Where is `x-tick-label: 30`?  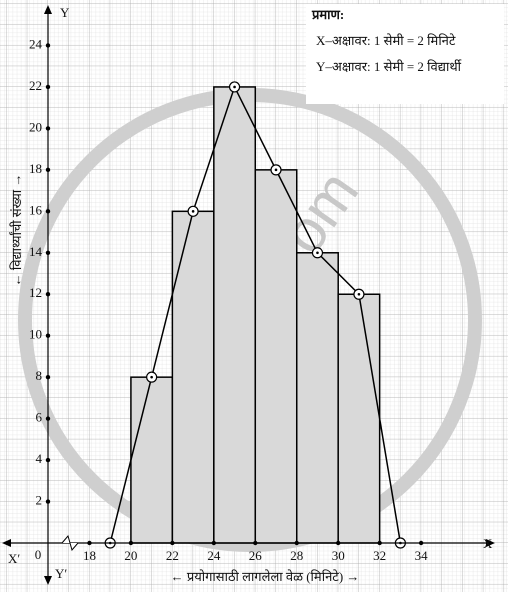 x-tick-label: 30 is located at coordinates (338, 555).